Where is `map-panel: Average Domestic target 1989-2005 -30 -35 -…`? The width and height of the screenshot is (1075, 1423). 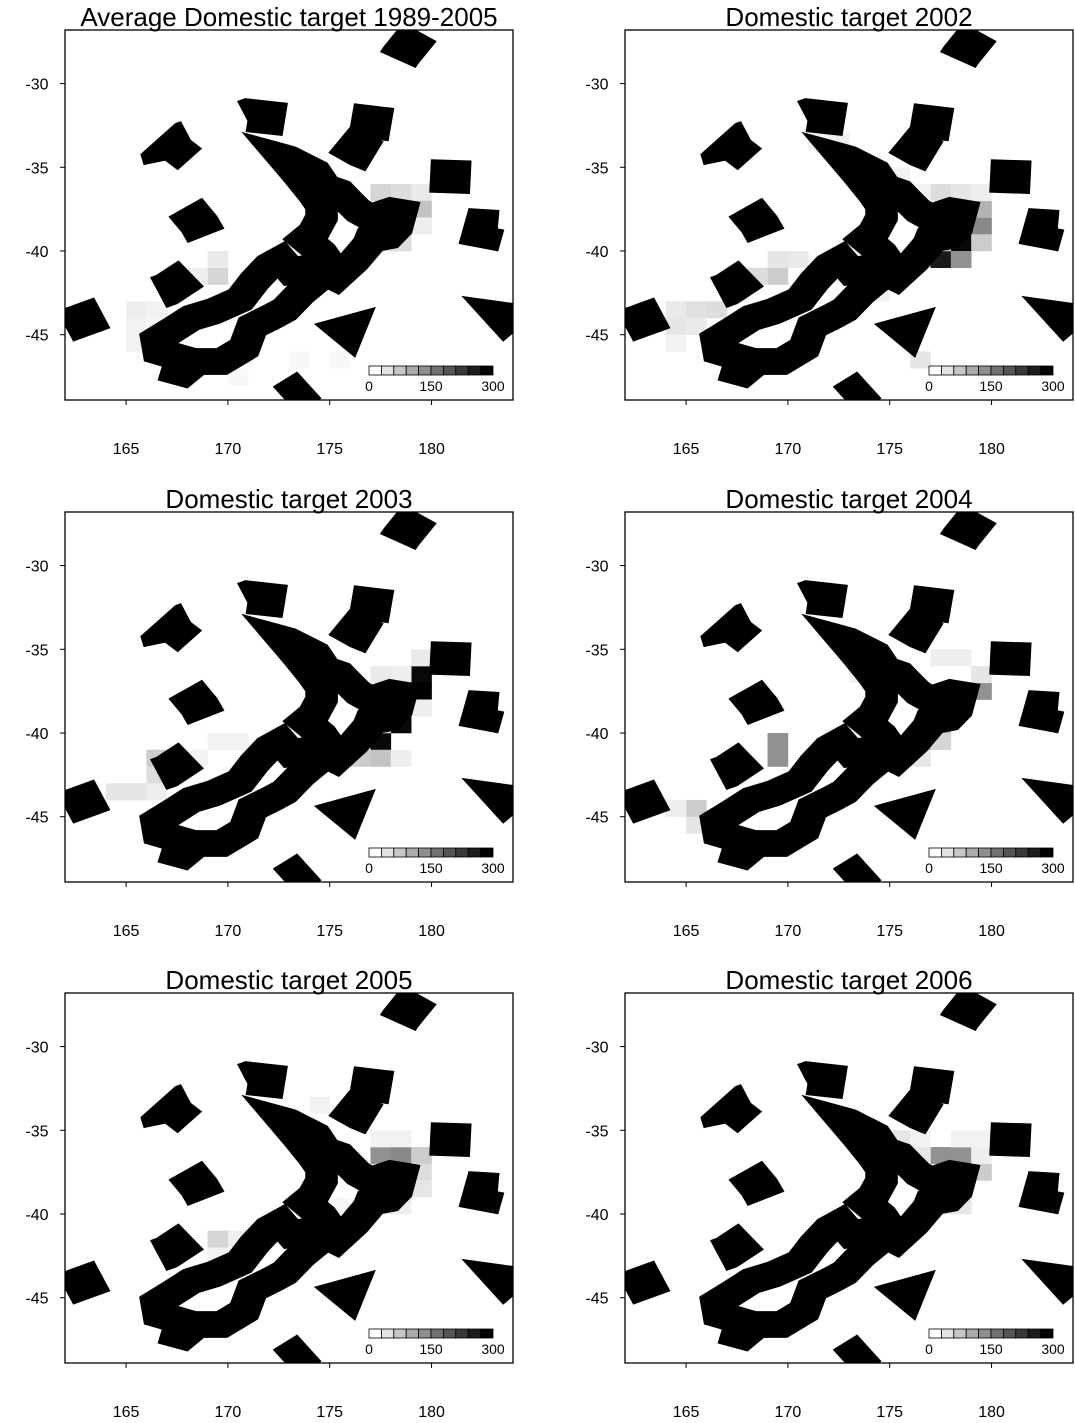
map-panel: Average Domestic target 1989-2005 -30 -35 -… is located at coordinates (269, 230).